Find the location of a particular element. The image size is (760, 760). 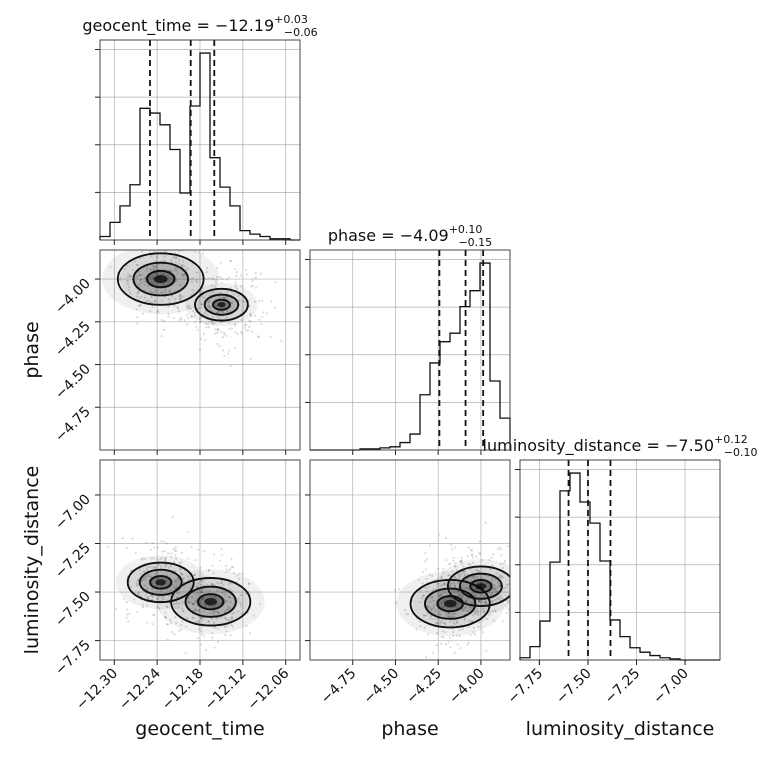

density-panel-phase-luminosity_distance is located at coordinates (413, 560).